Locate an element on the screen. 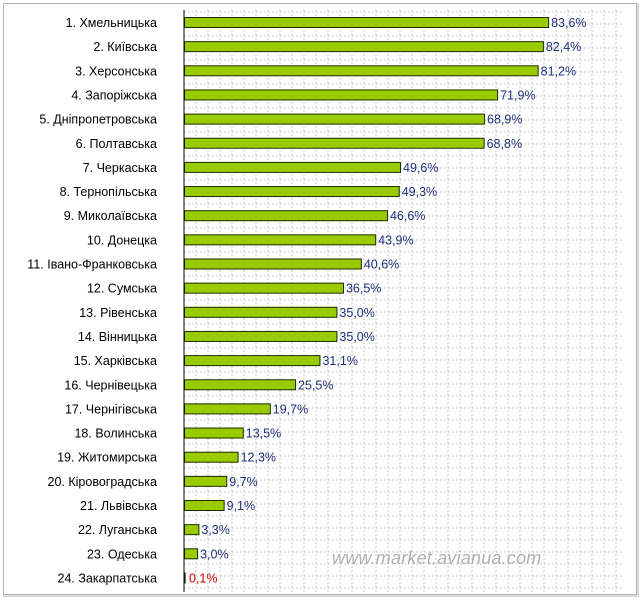 The image size is (642, 601). value-label: 82,4% is located at coordinates (563, 47).